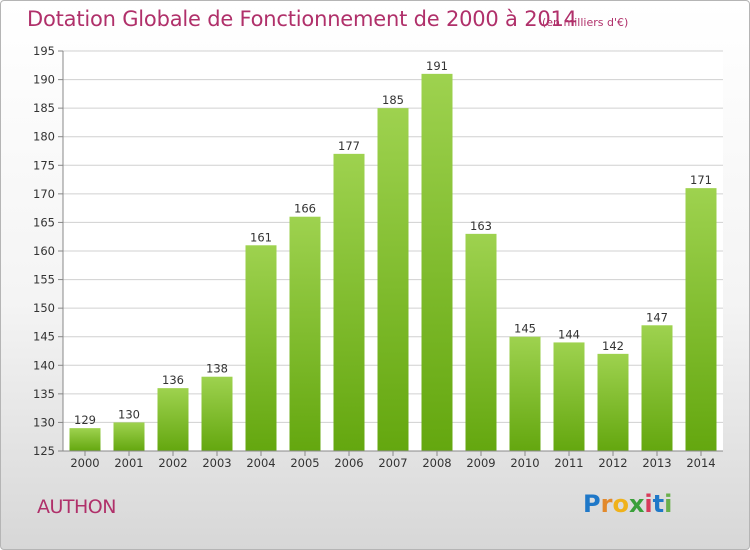  Describe the element at coordinates (628, 504) in the screenshot. I see `proxiti-logo: Proxiti` at that location.